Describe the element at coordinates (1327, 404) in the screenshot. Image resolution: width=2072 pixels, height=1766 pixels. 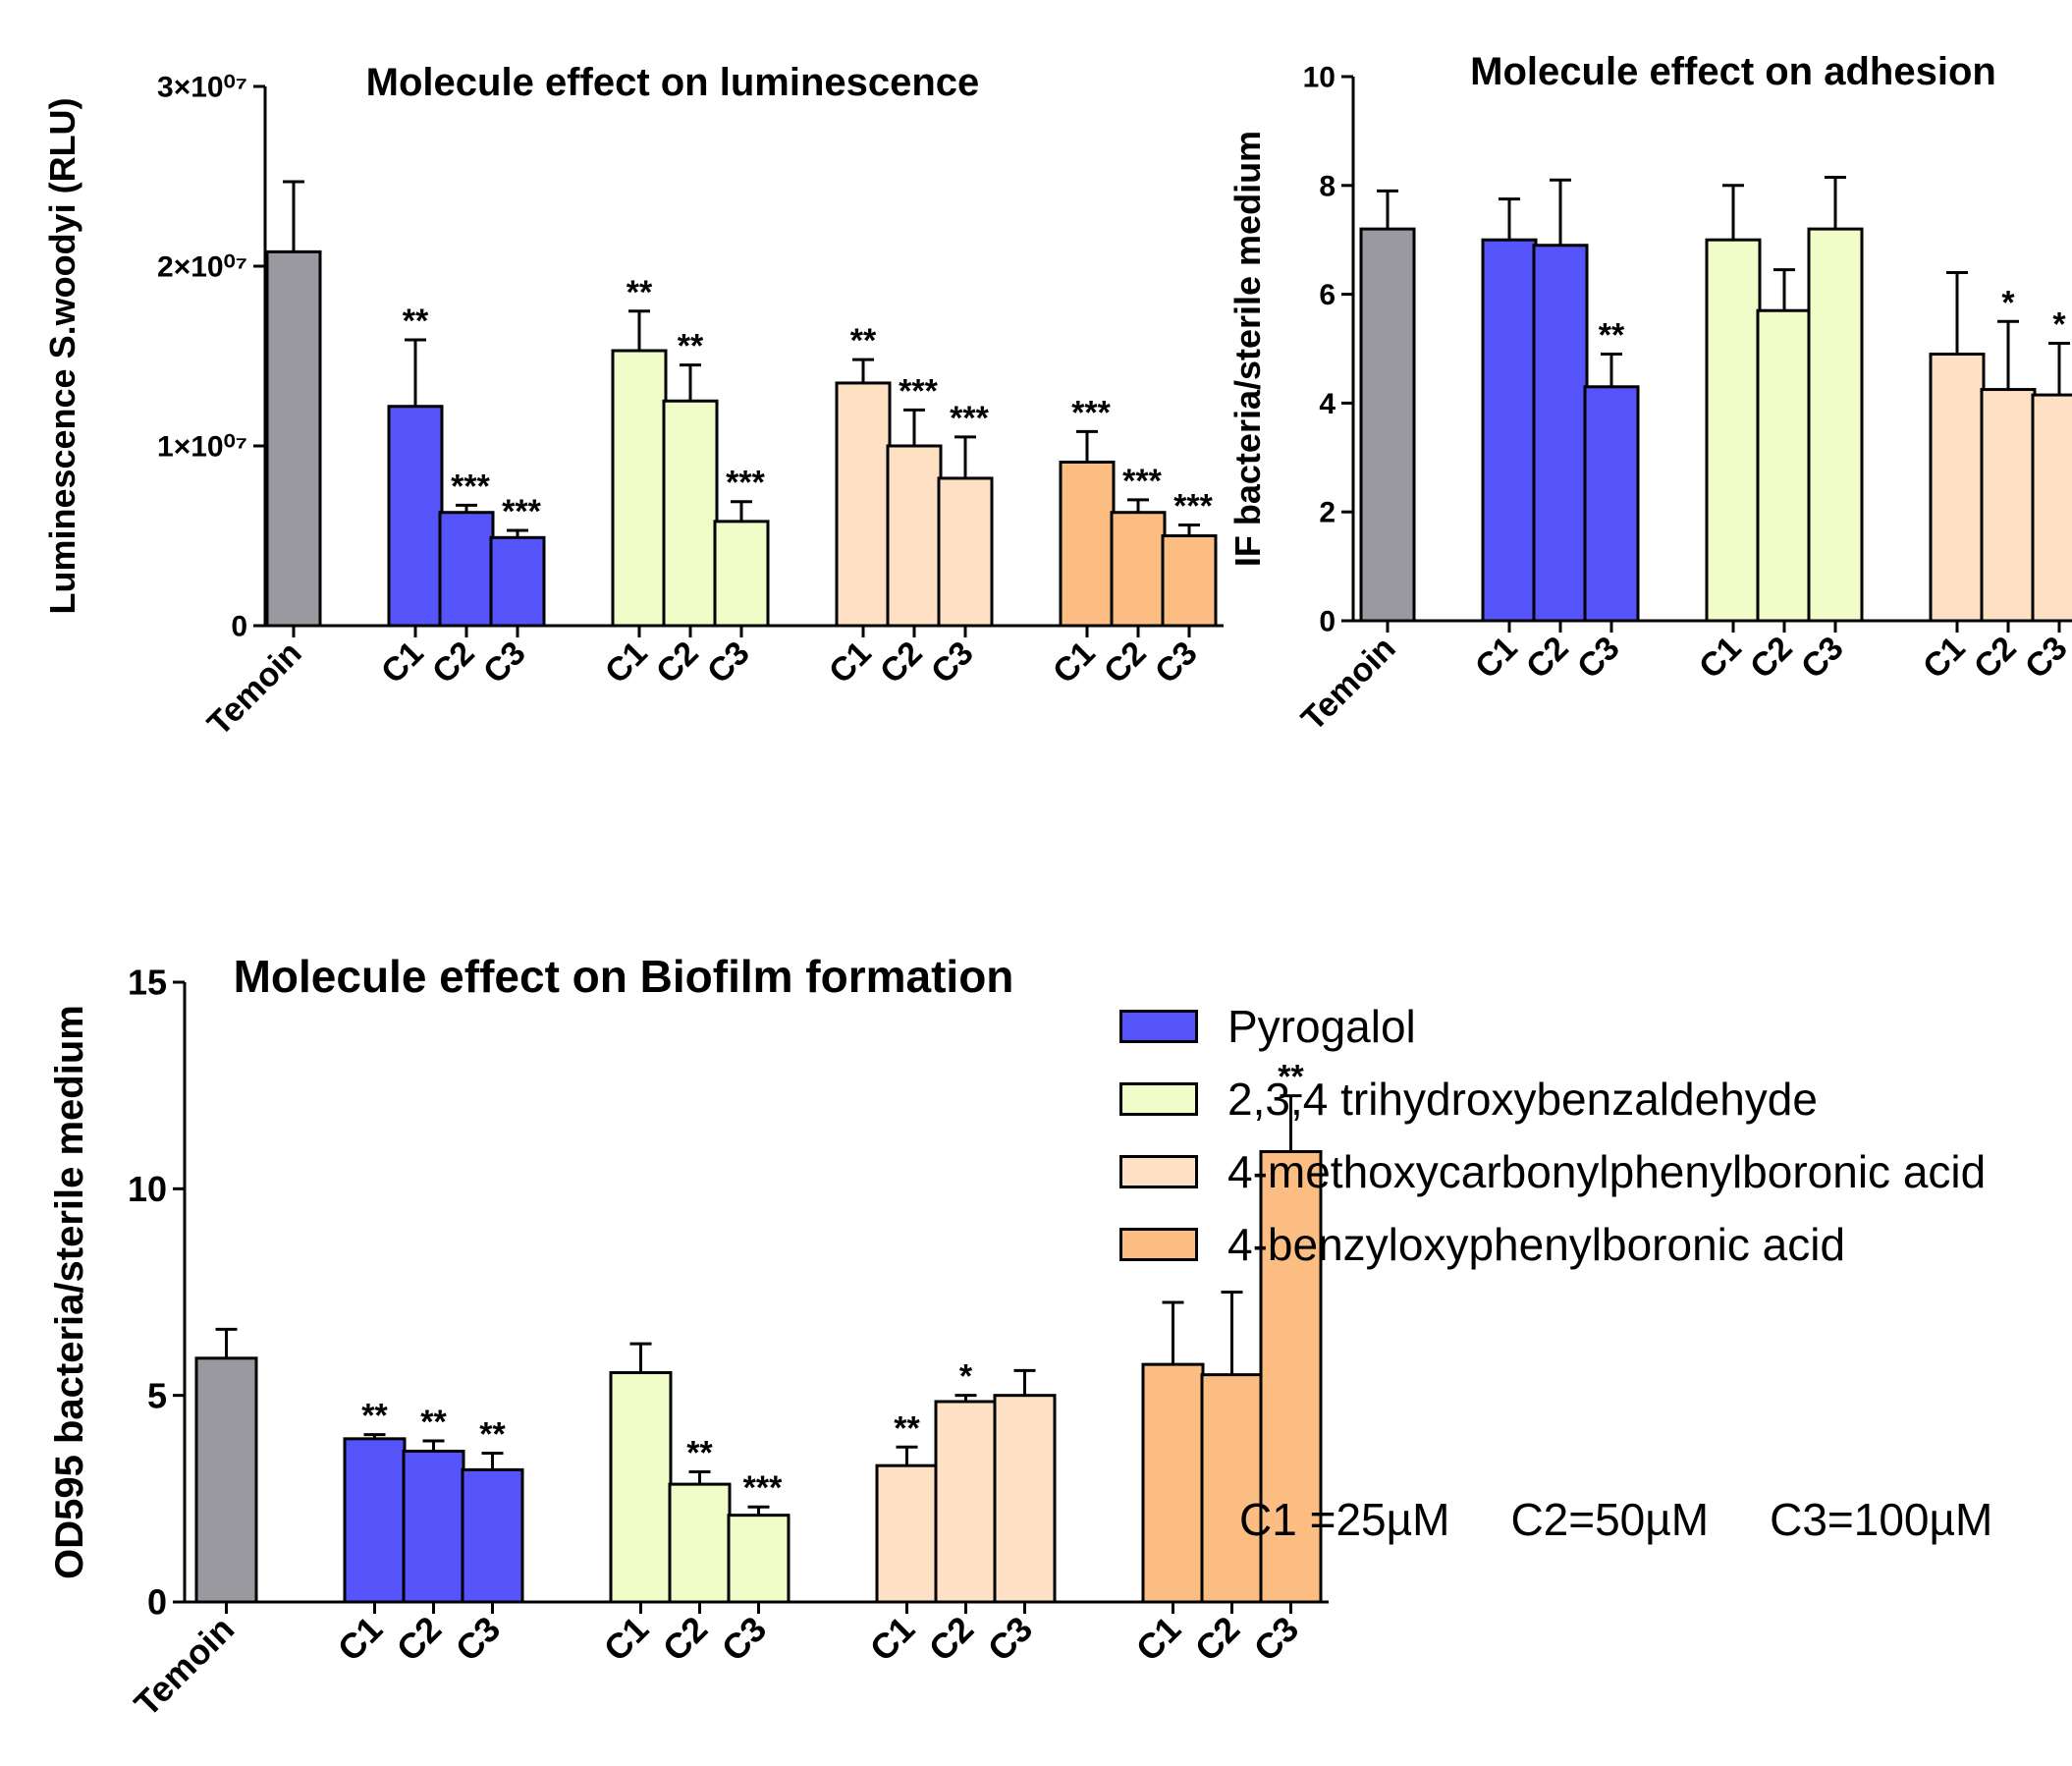
I see `y-tick-label: 4` at that location.